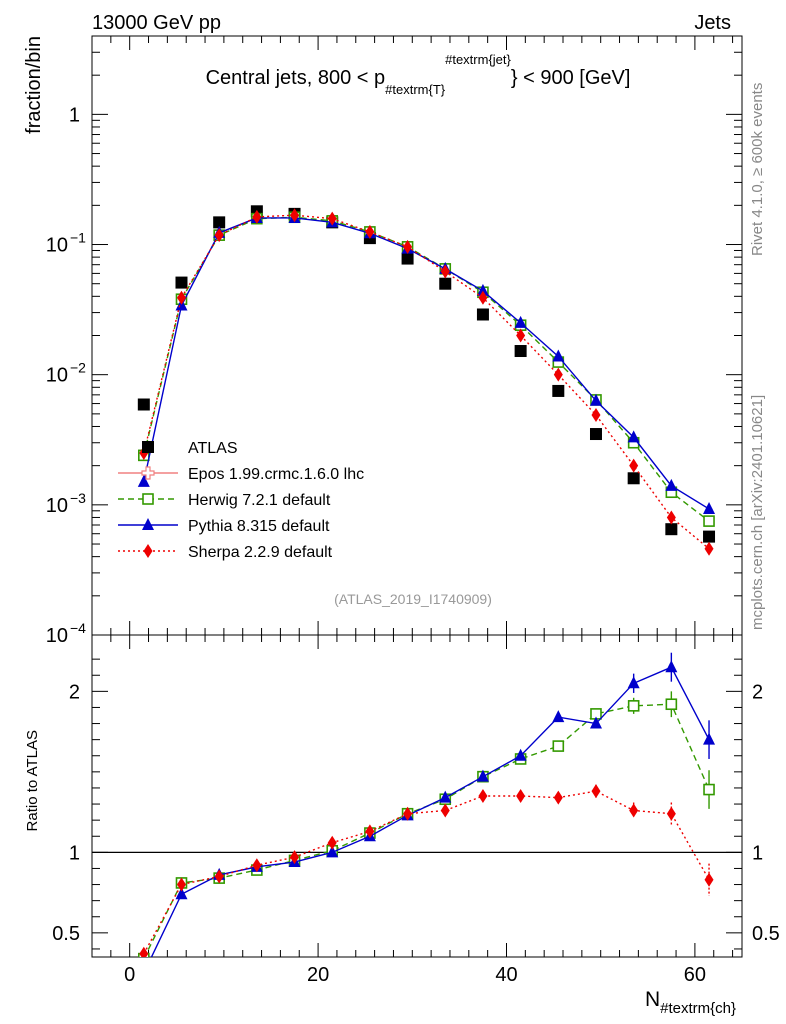  I want to click on x-tick-label: 40, so click(506, 975).